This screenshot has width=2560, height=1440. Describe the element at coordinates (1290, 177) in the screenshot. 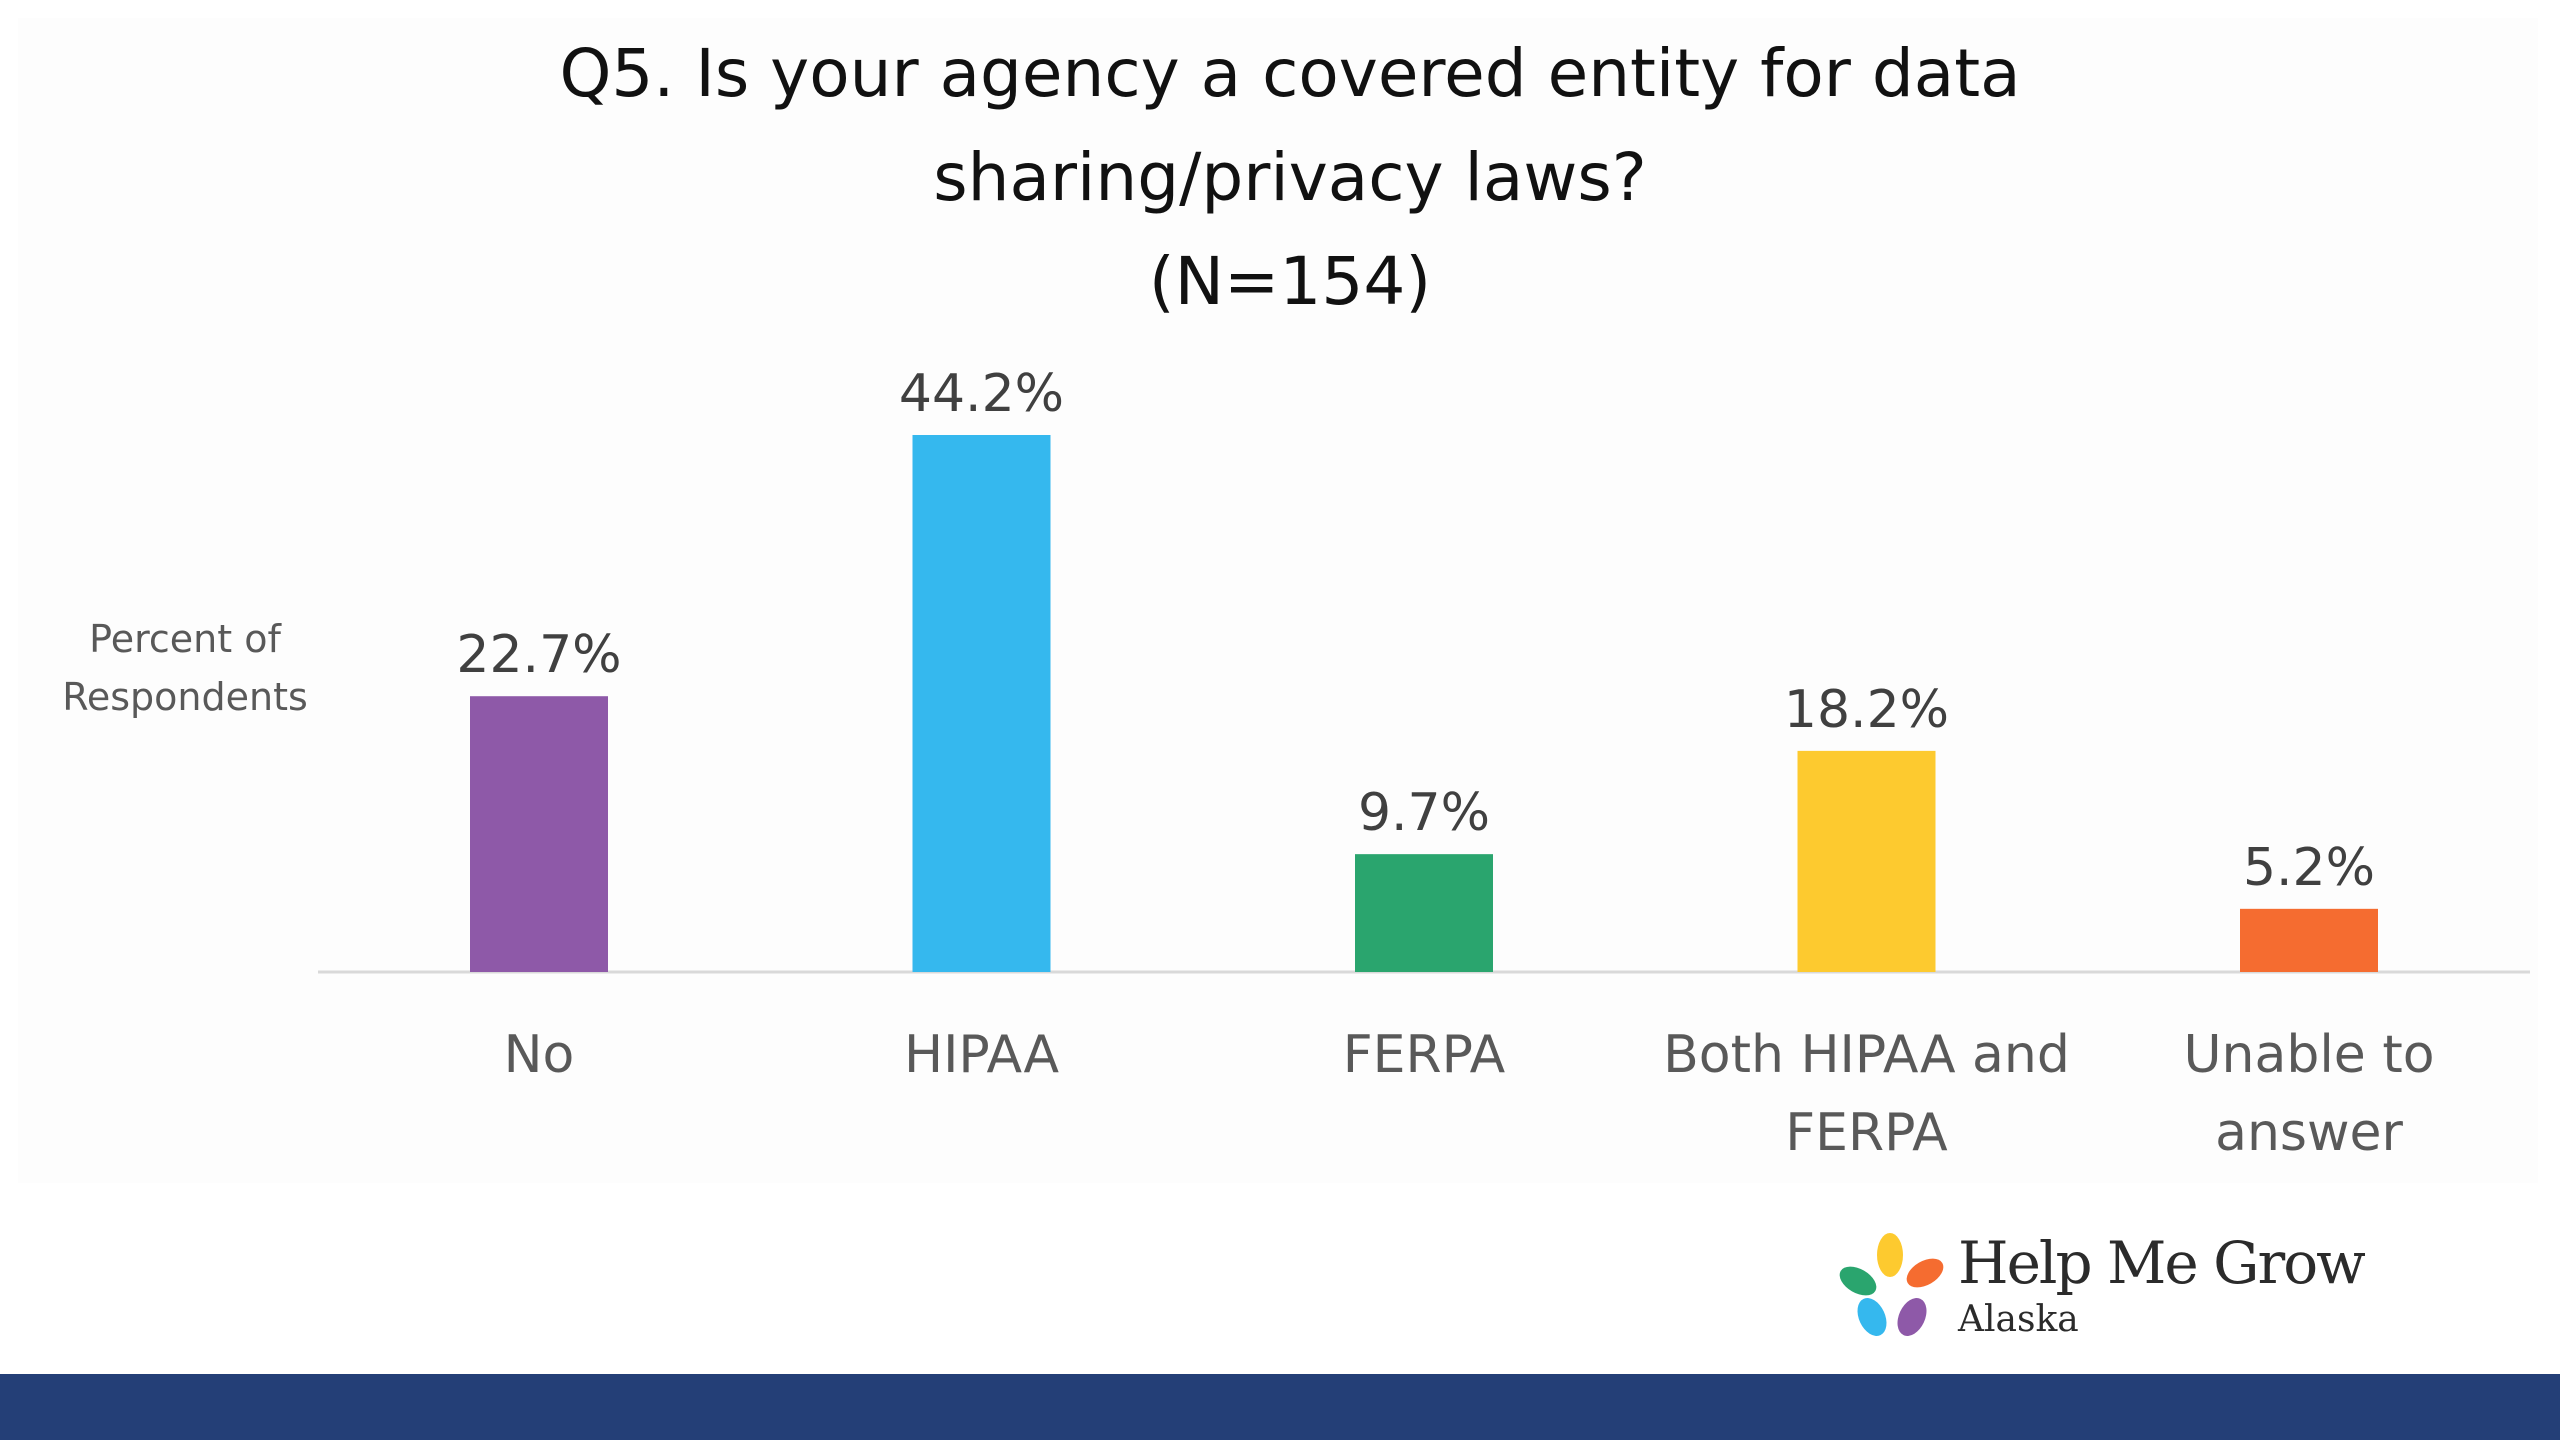

I see `chart-title-line-2: sharing/privacy laws?` at that location.